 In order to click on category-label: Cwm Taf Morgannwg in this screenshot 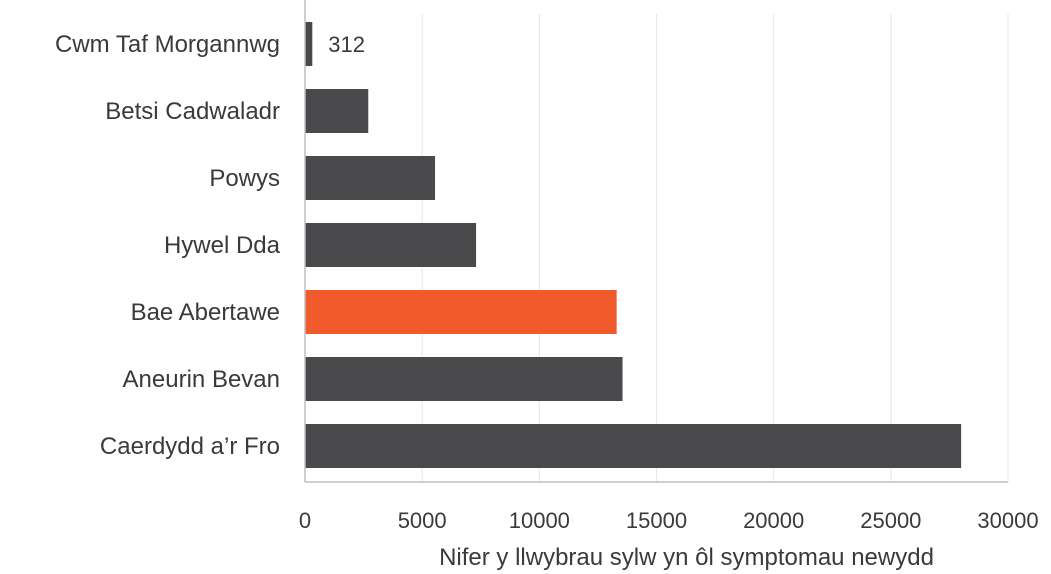, I will do `click(167, 44)`.